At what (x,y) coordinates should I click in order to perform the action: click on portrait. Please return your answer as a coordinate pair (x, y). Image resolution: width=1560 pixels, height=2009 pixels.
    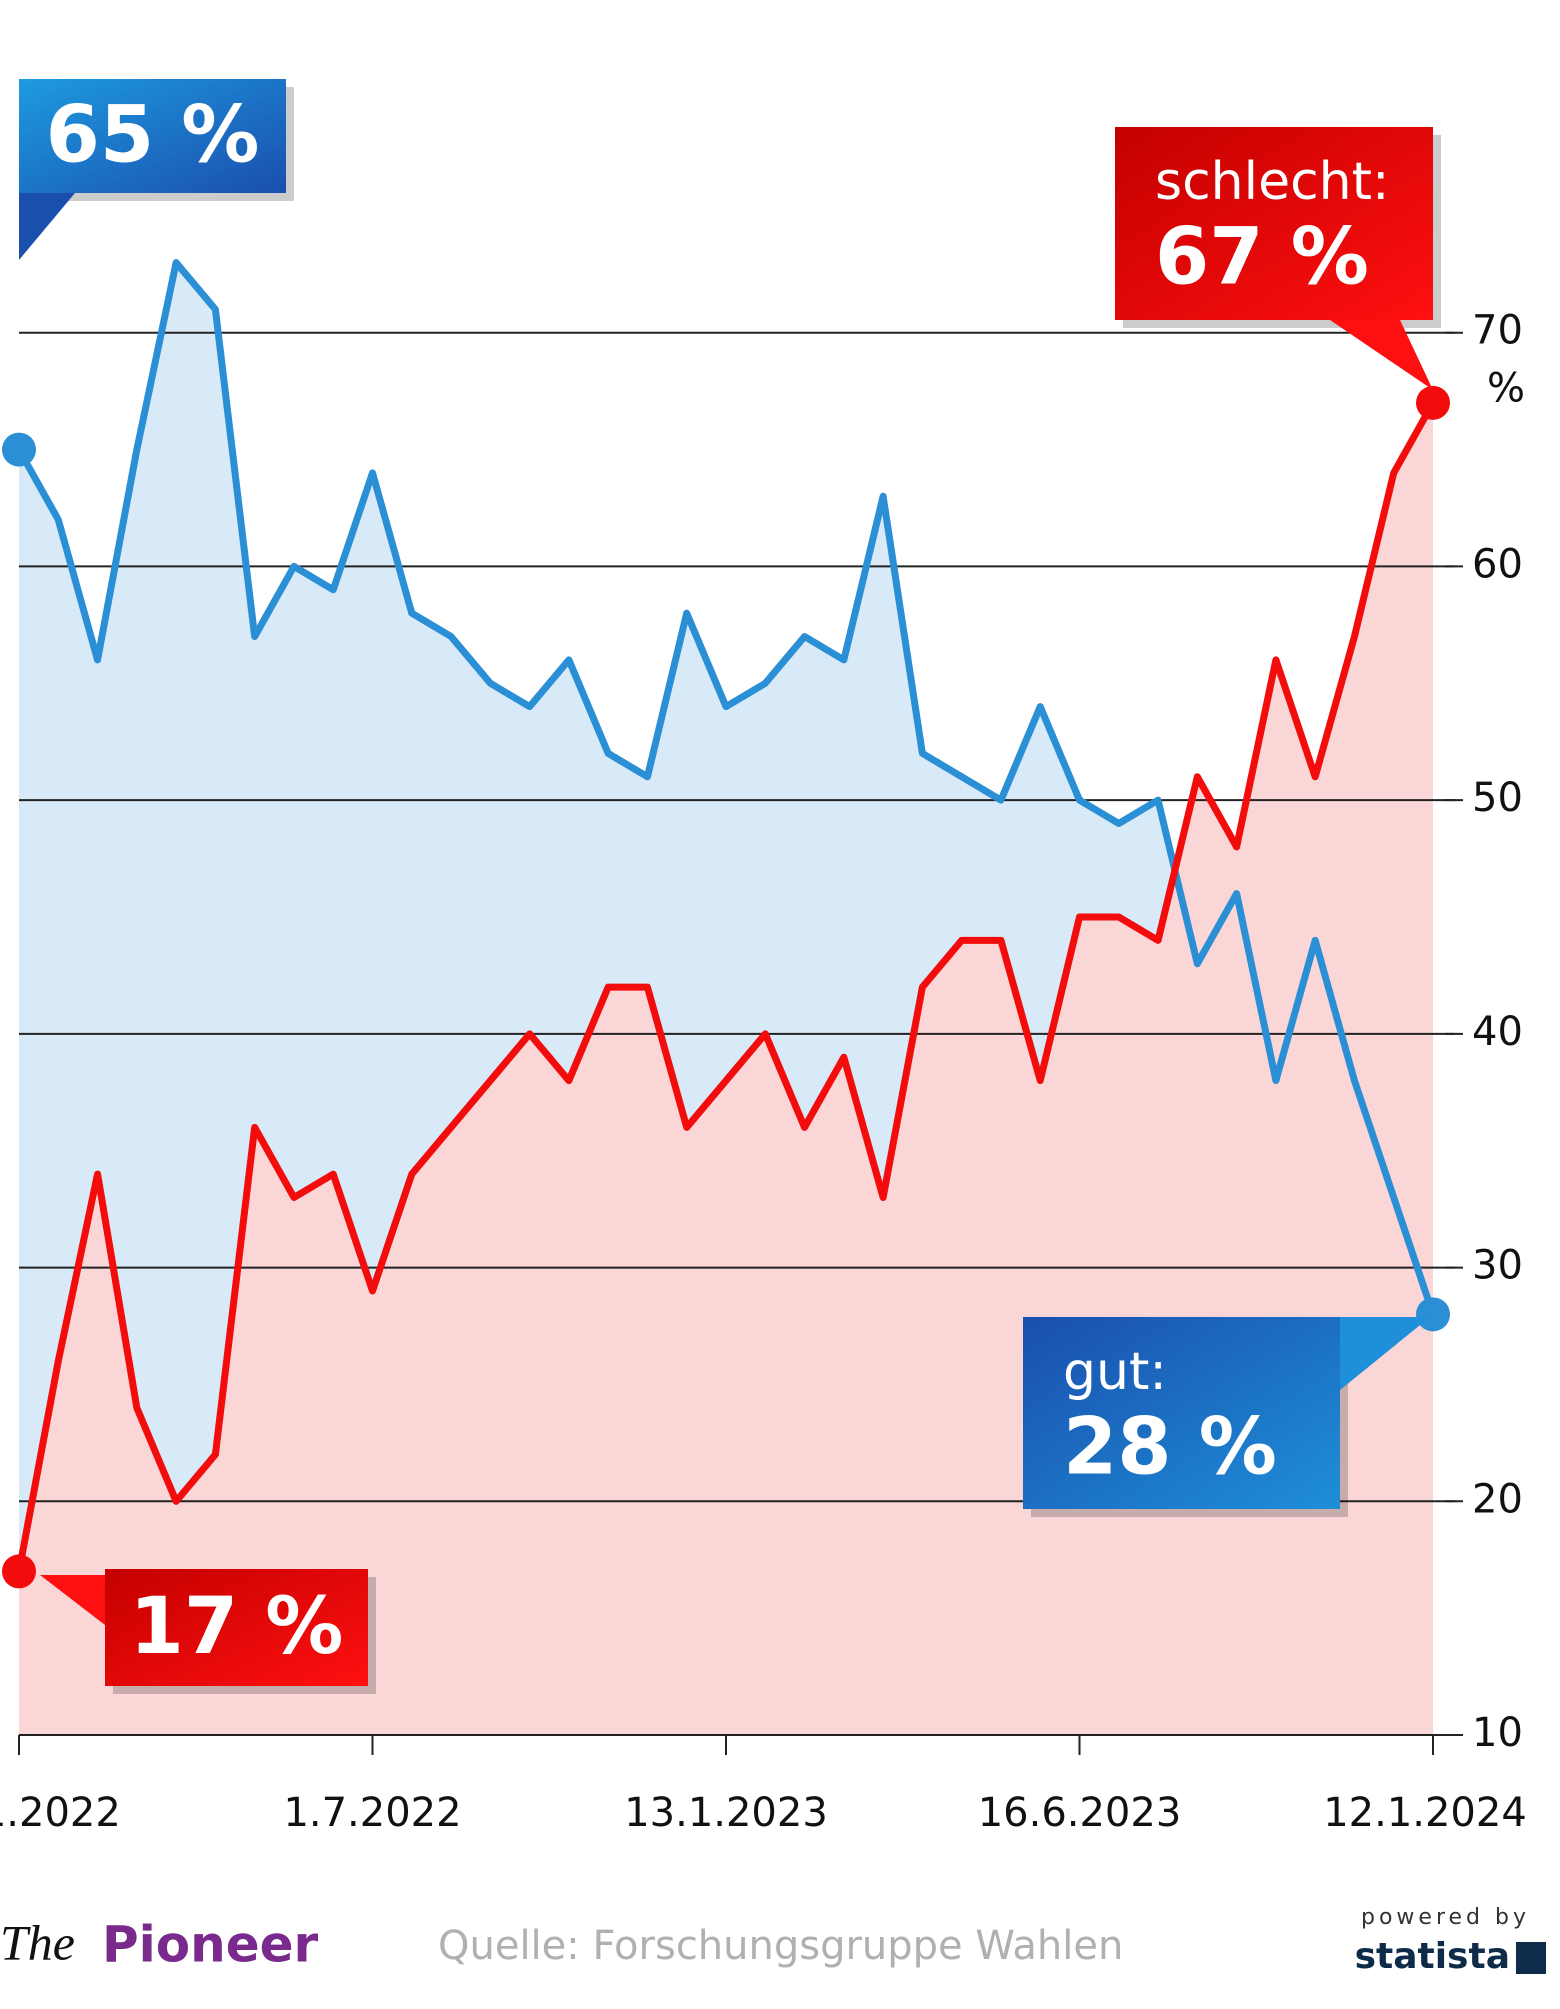
    Looking at the image, I should click on (807, 645).